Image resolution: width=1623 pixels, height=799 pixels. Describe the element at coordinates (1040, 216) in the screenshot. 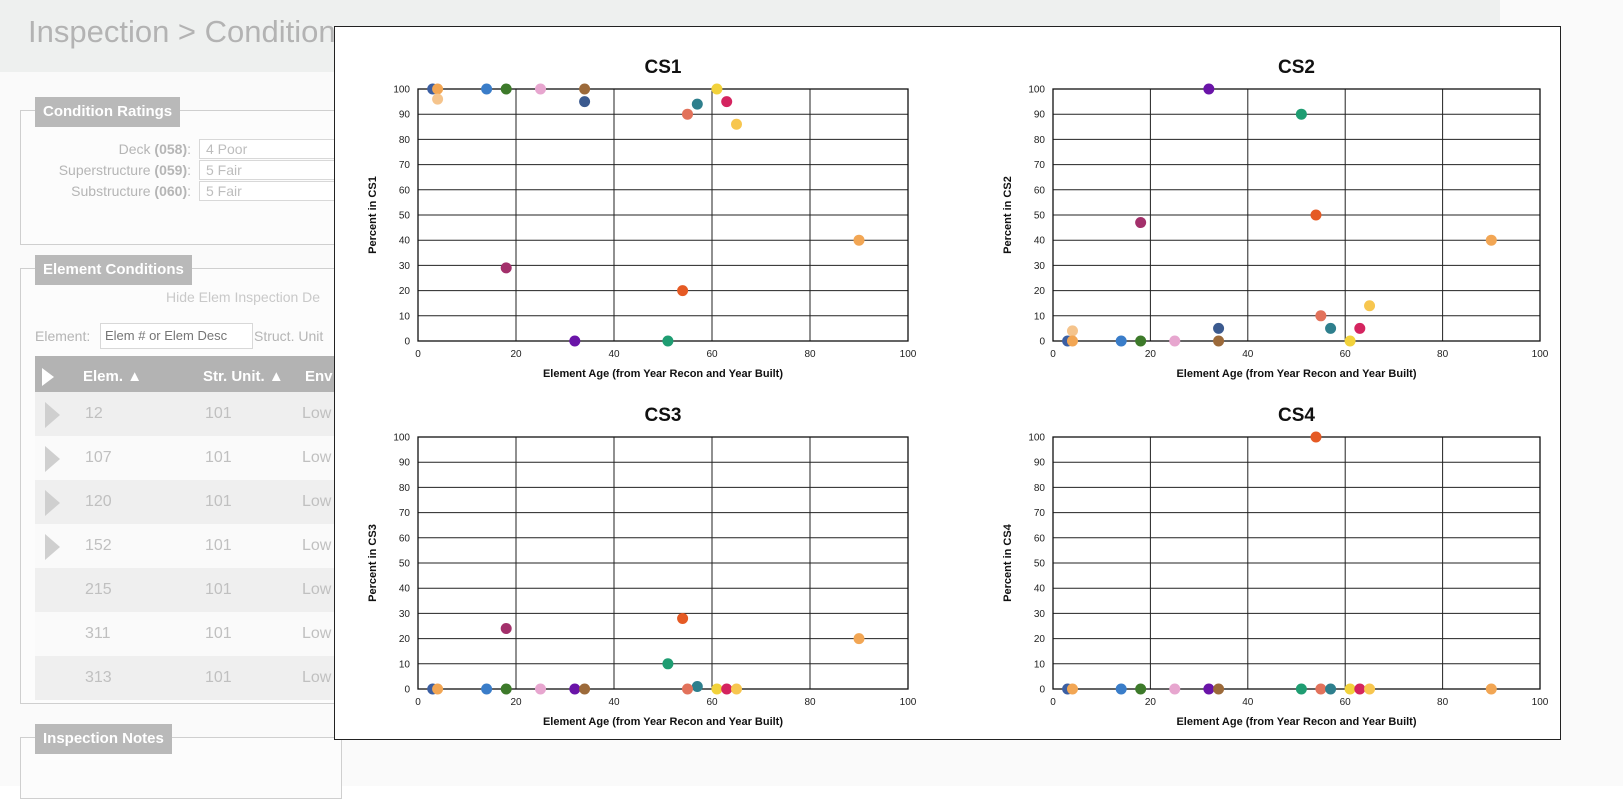

I see `cs2-y-tick-label: 50` at that location.